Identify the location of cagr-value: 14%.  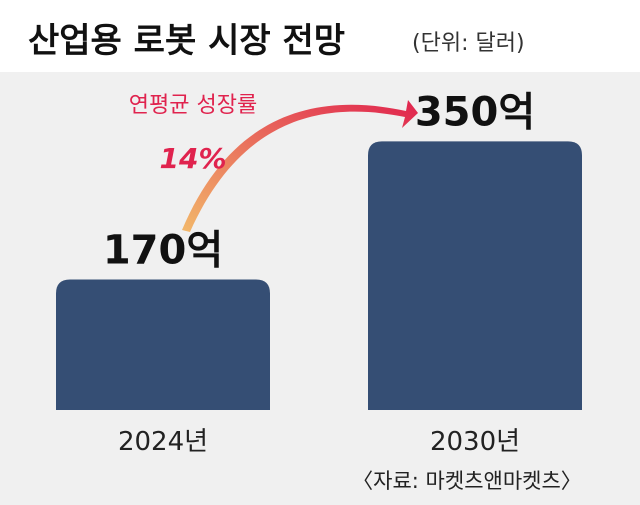
(192, 158).